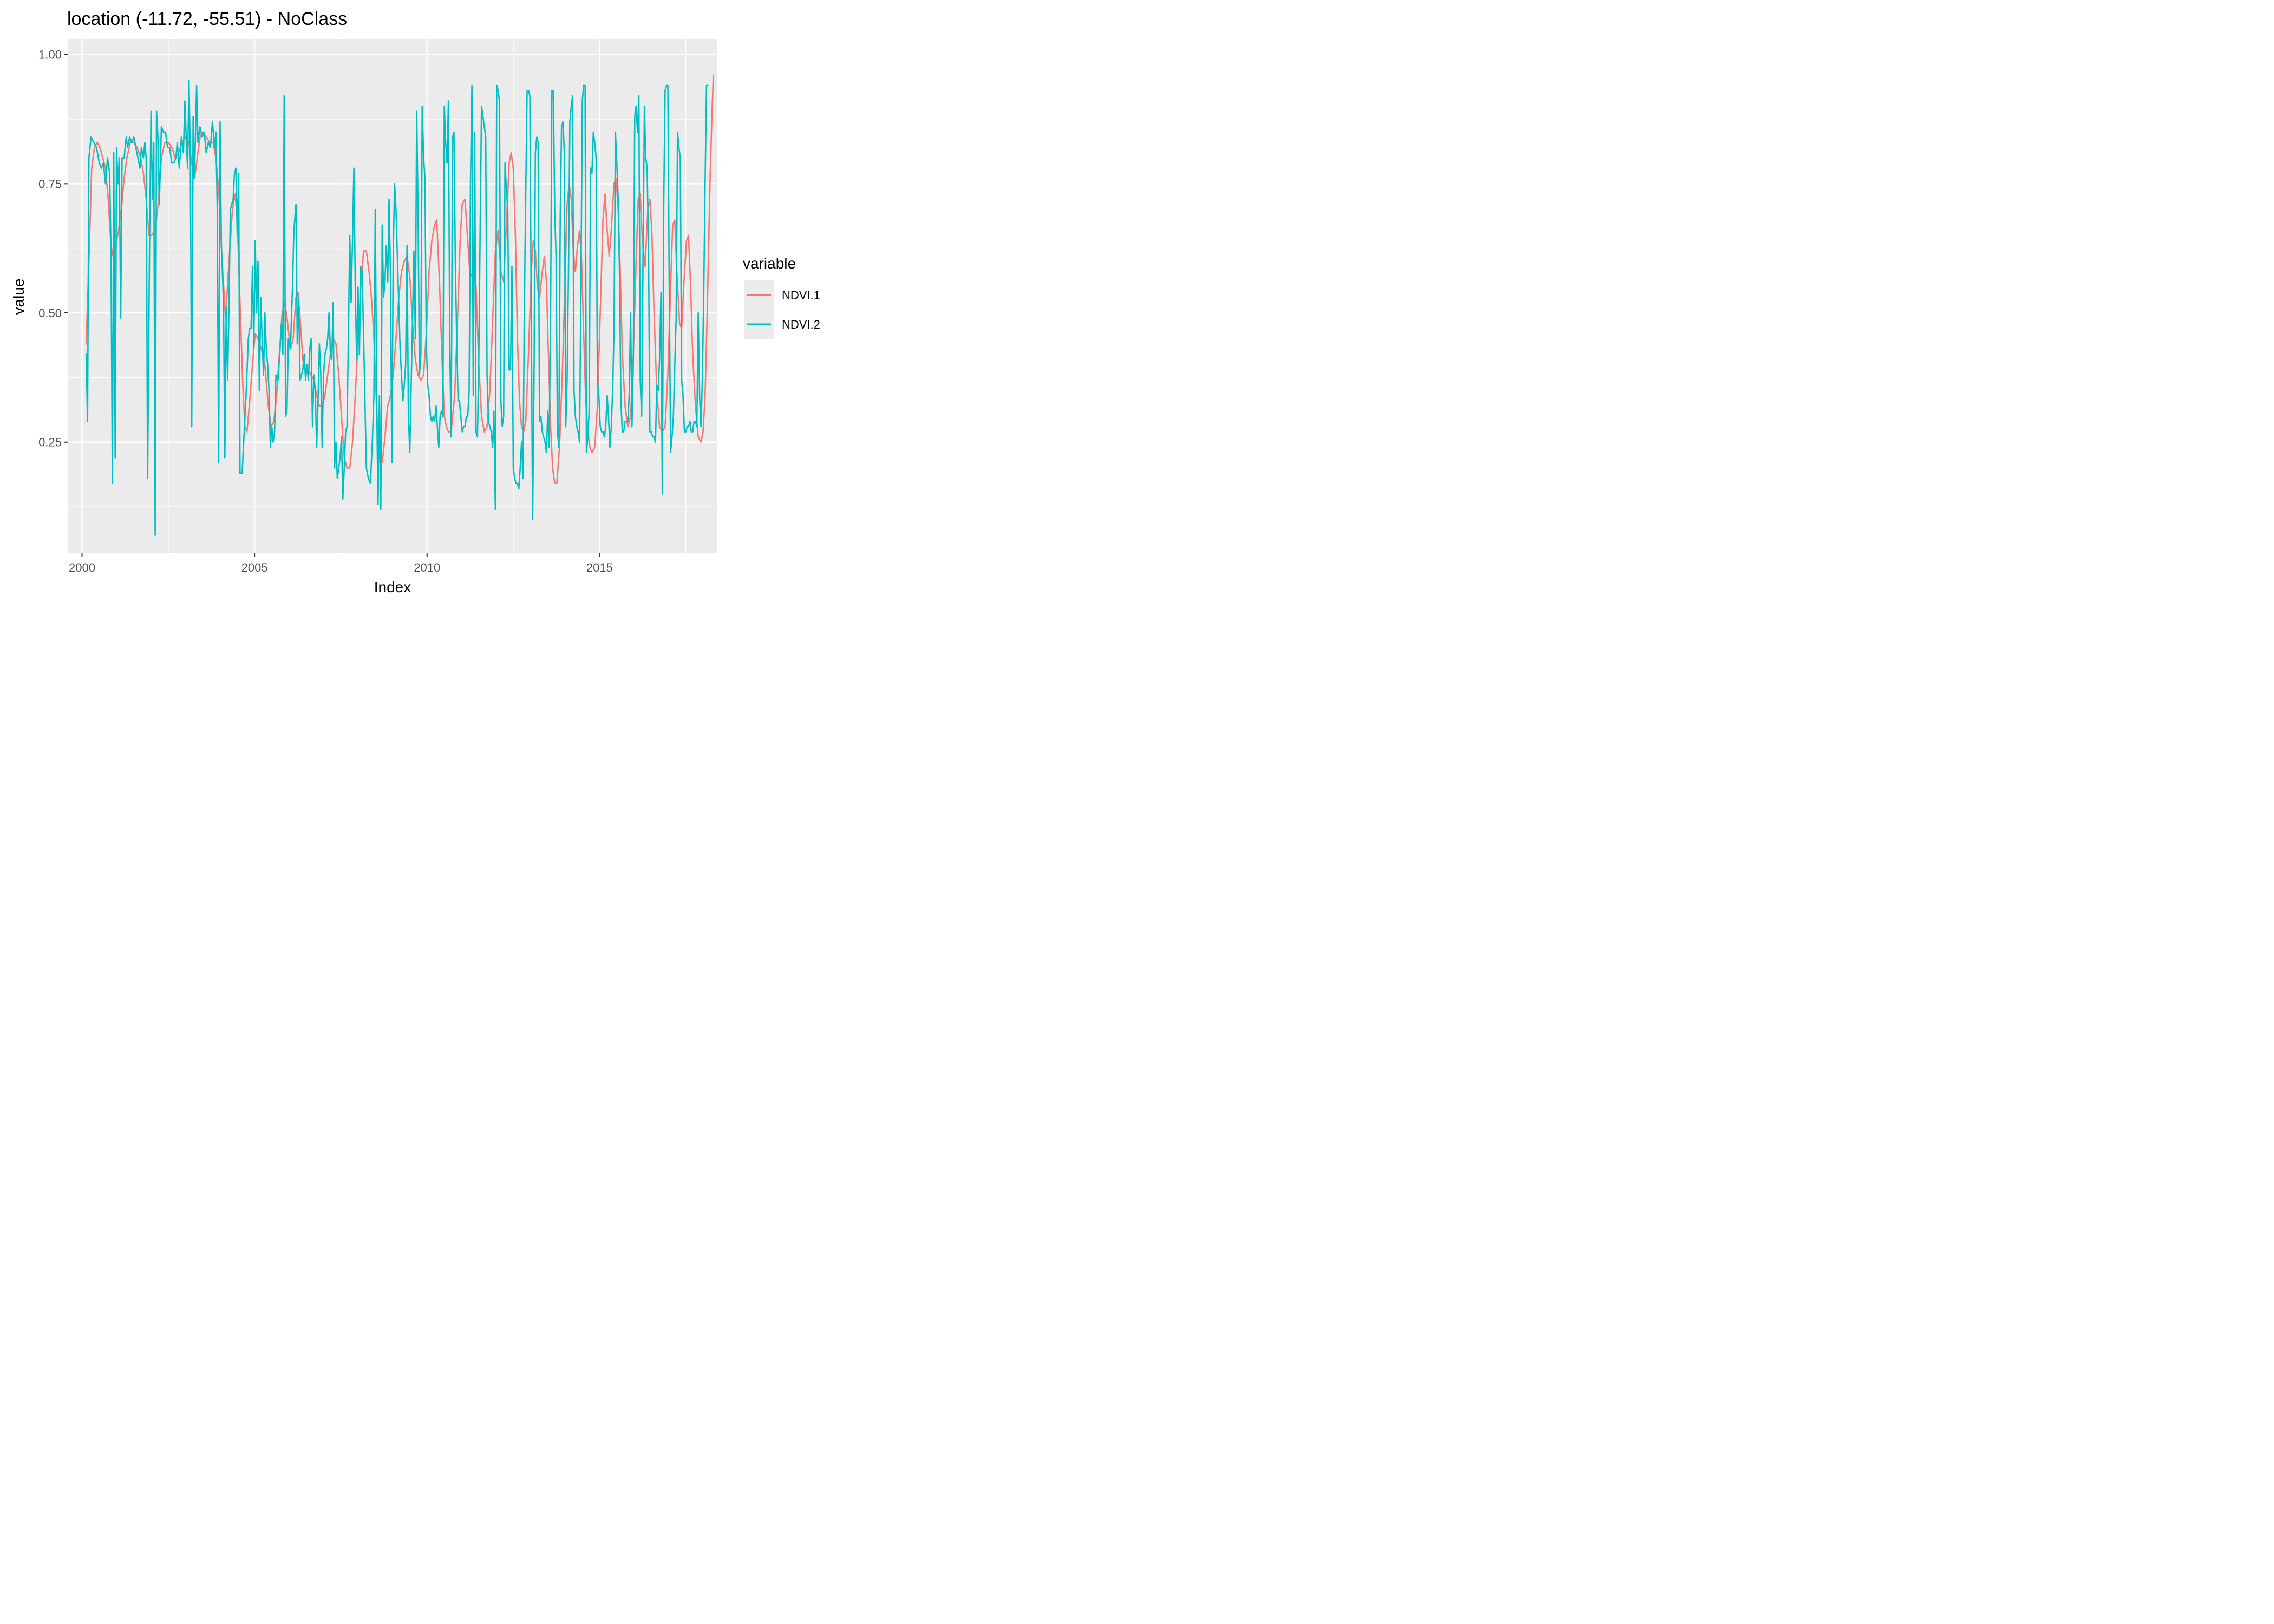 The image size is (2274, 1624). I want to click on x-axis: 2000 2005 2010 2015, so click(341, 563).